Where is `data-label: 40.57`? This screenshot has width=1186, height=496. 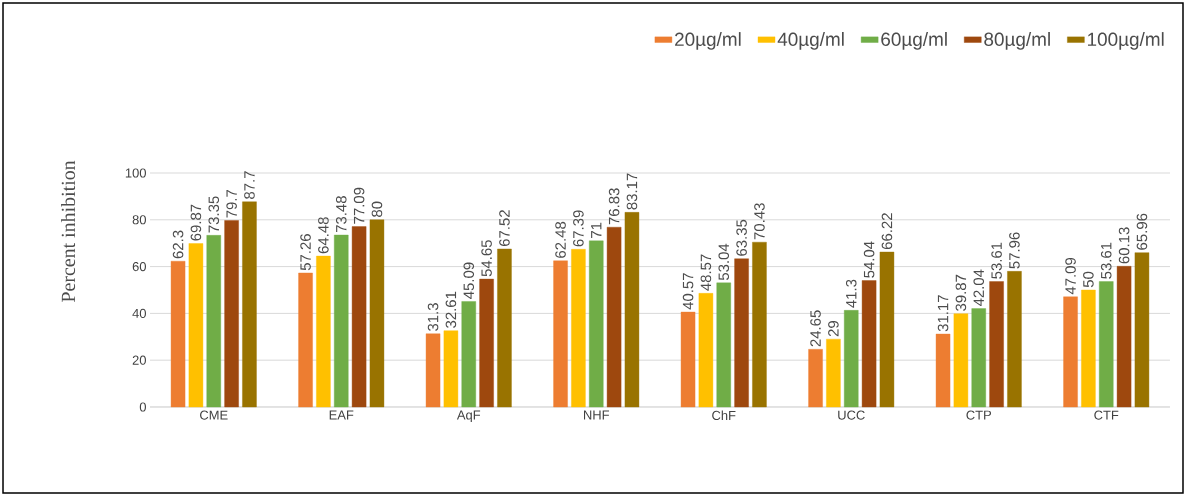 data-label: 40.57 is located at coordinates (688, 291).